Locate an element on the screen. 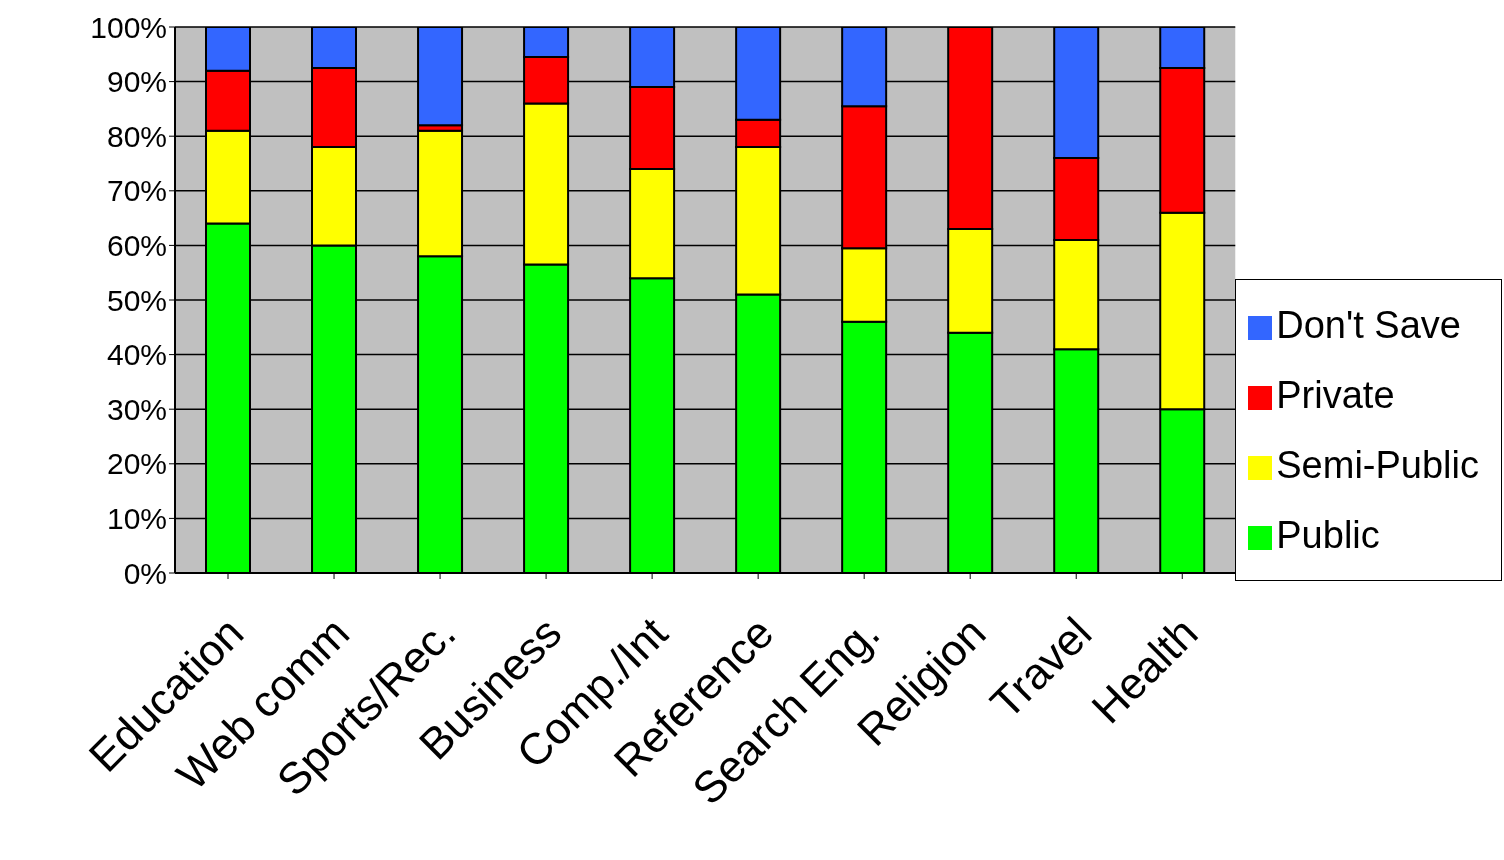 The width and height of the screenshot is (1504, 860). y-tick-label: 100% is located at coordinates (128, 27).